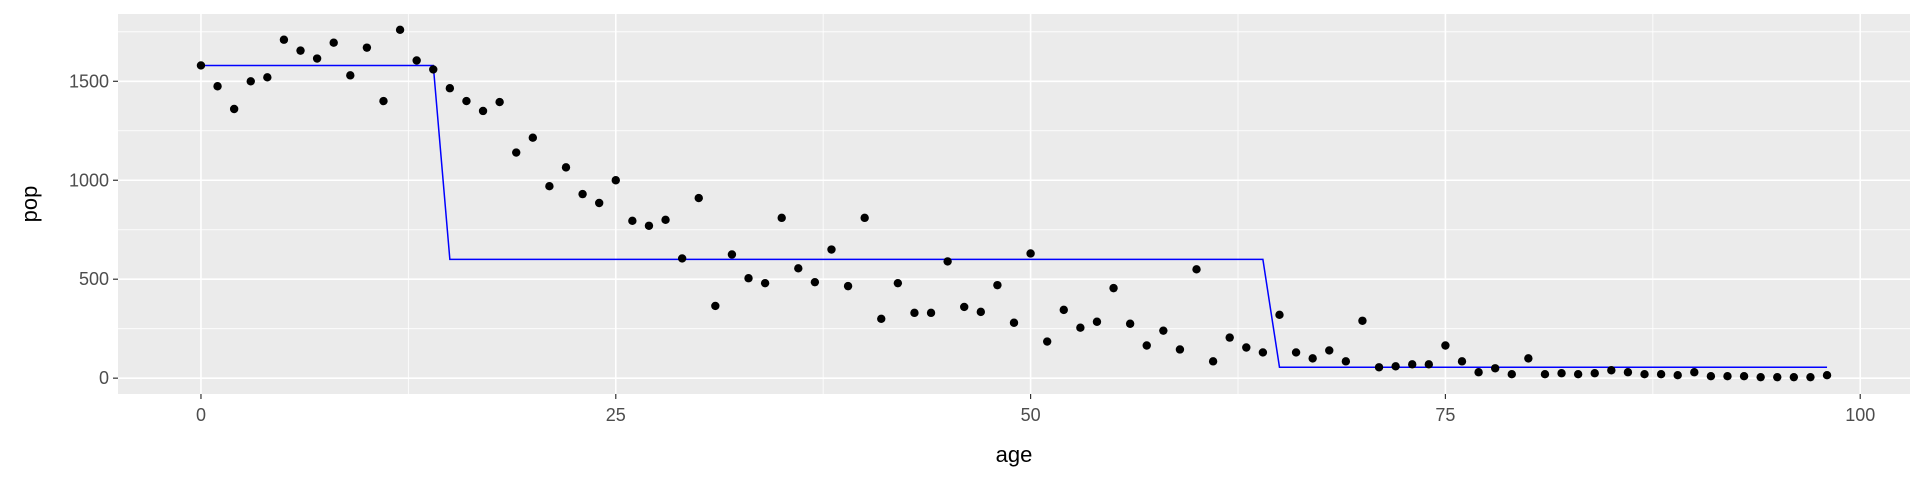  Describe the element at coordinates (89, 81) in the screenshot. I see `y-tick-label: 1500` at that location.